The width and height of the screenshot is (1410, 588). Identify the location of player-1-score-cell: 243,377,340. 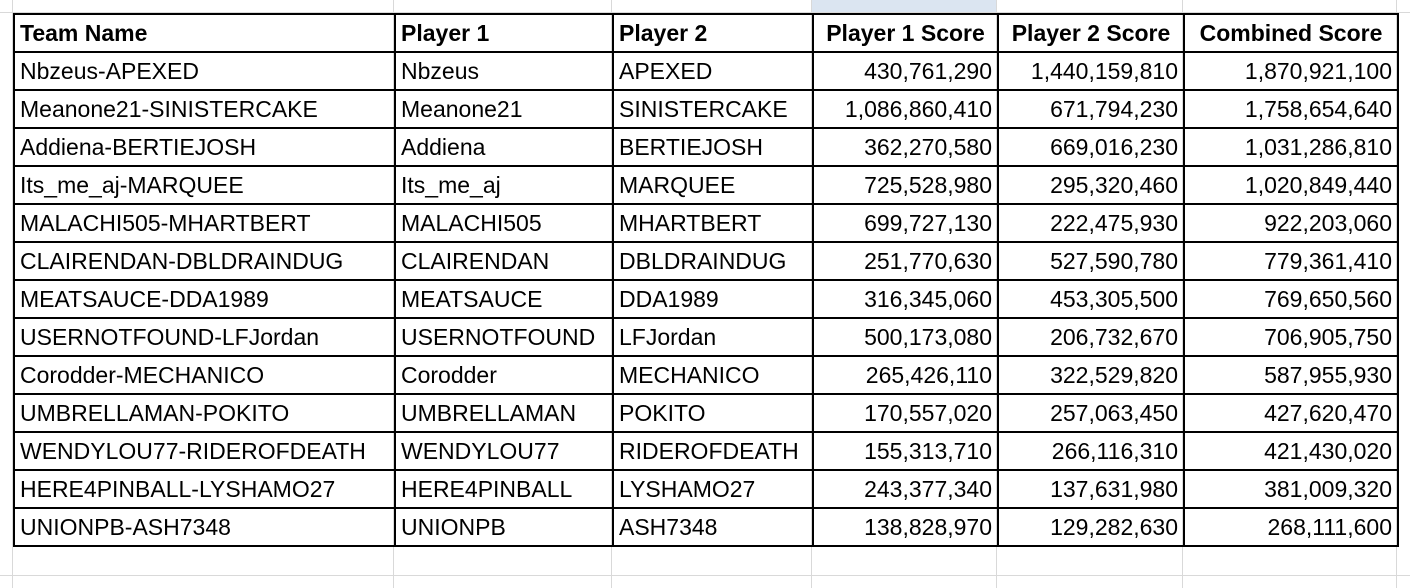
(905, 489).